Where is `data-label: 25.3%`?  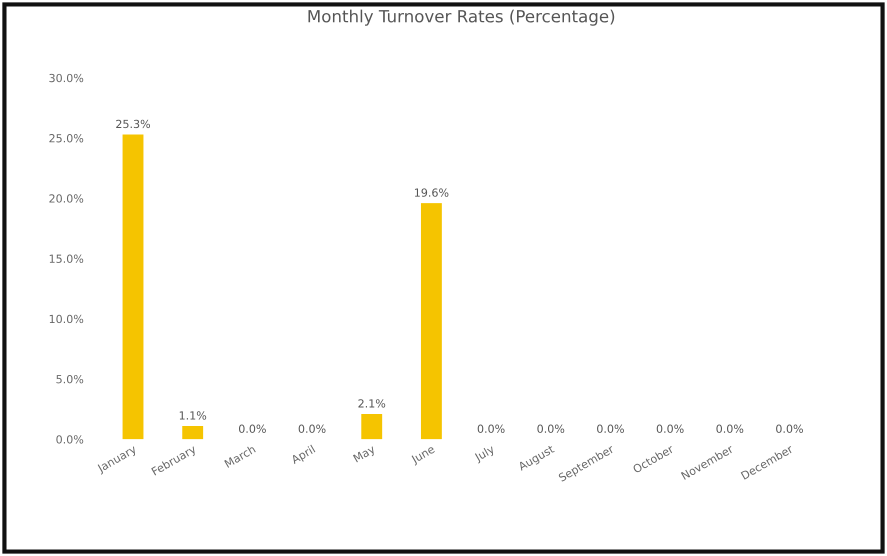
data-label: 25.3% is located at coordinates (133, 124).